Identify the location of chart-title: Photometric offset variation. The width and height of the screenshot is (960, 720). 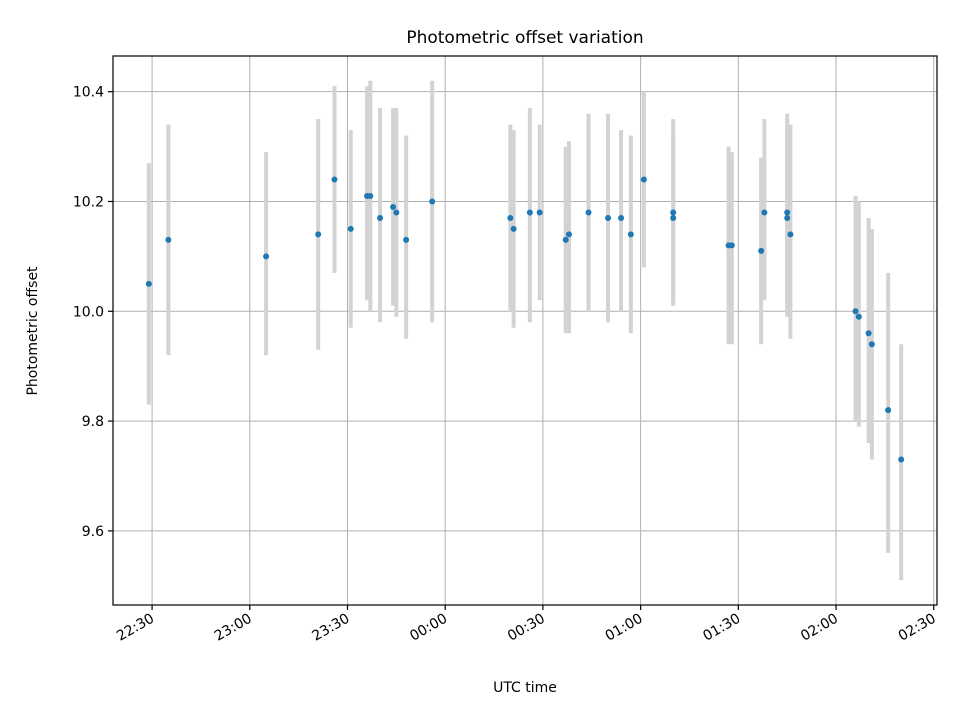
(524, 38).